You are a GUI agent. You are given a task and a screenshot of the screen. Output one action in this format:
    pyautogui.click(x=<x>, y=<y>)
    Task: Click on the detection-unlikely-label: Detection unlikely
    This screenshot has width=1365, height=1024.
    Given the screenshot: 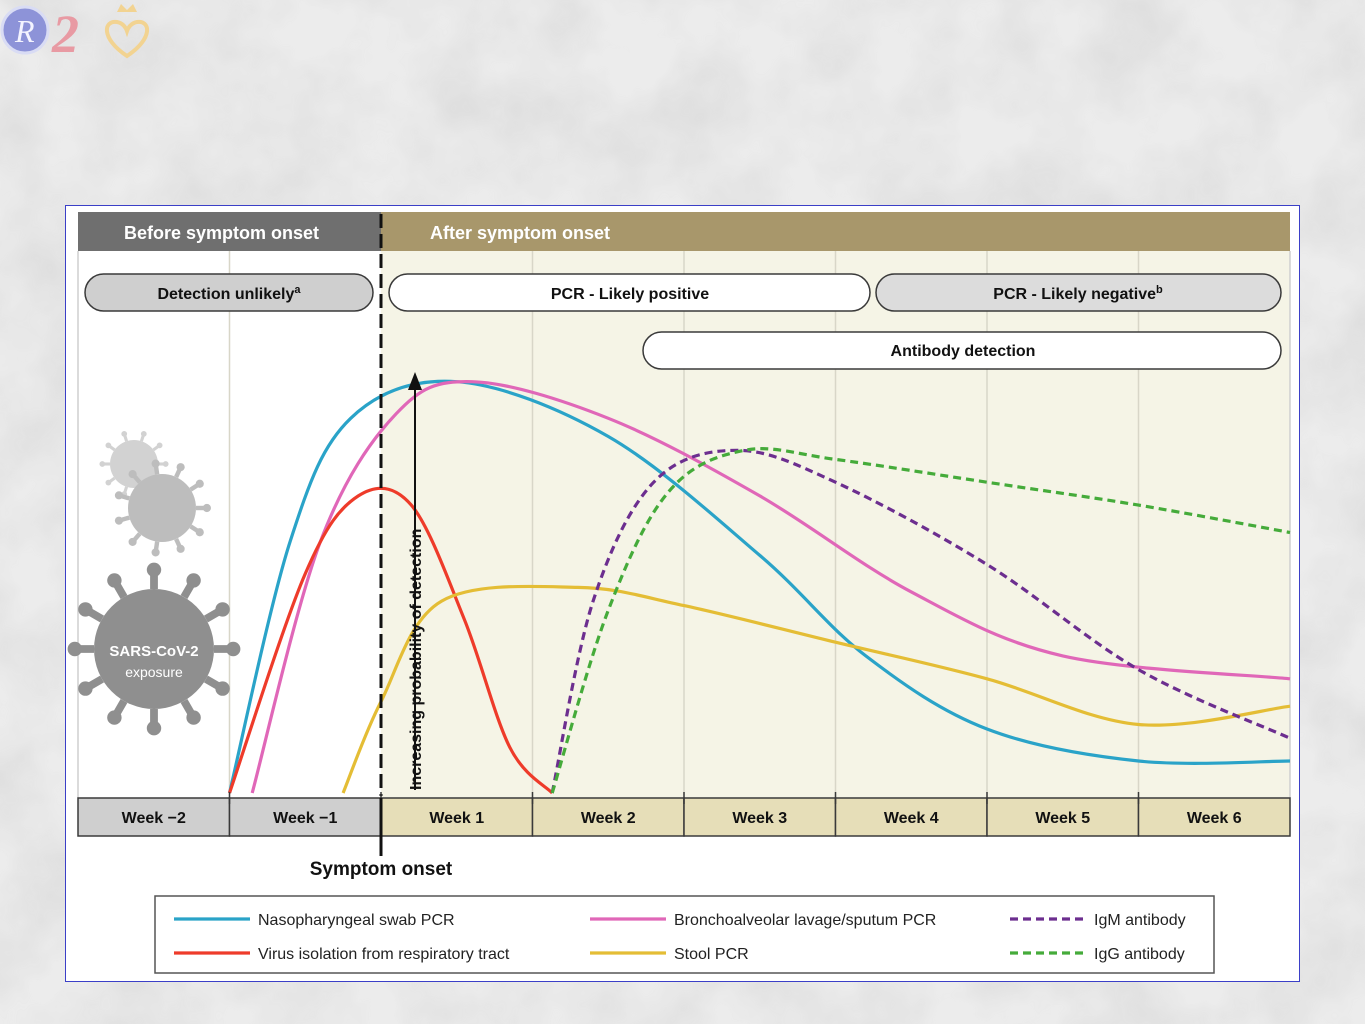 What is the action you would take?
    pyautogui.click(x=225, y=294)
    